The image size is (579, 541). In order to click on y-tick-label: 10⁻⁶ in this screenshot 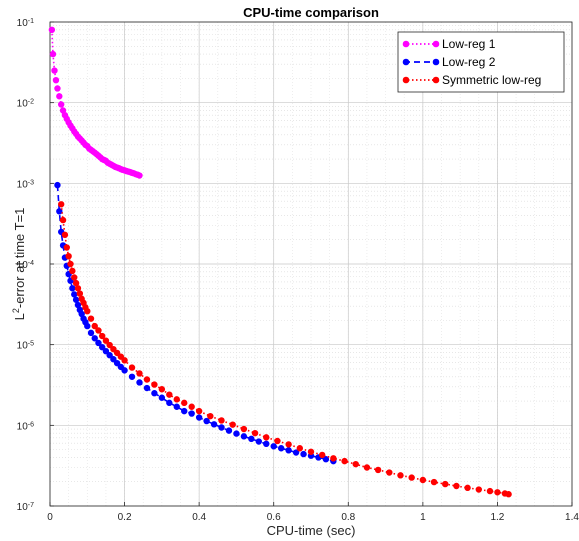, I will do `click(25, 427)`.